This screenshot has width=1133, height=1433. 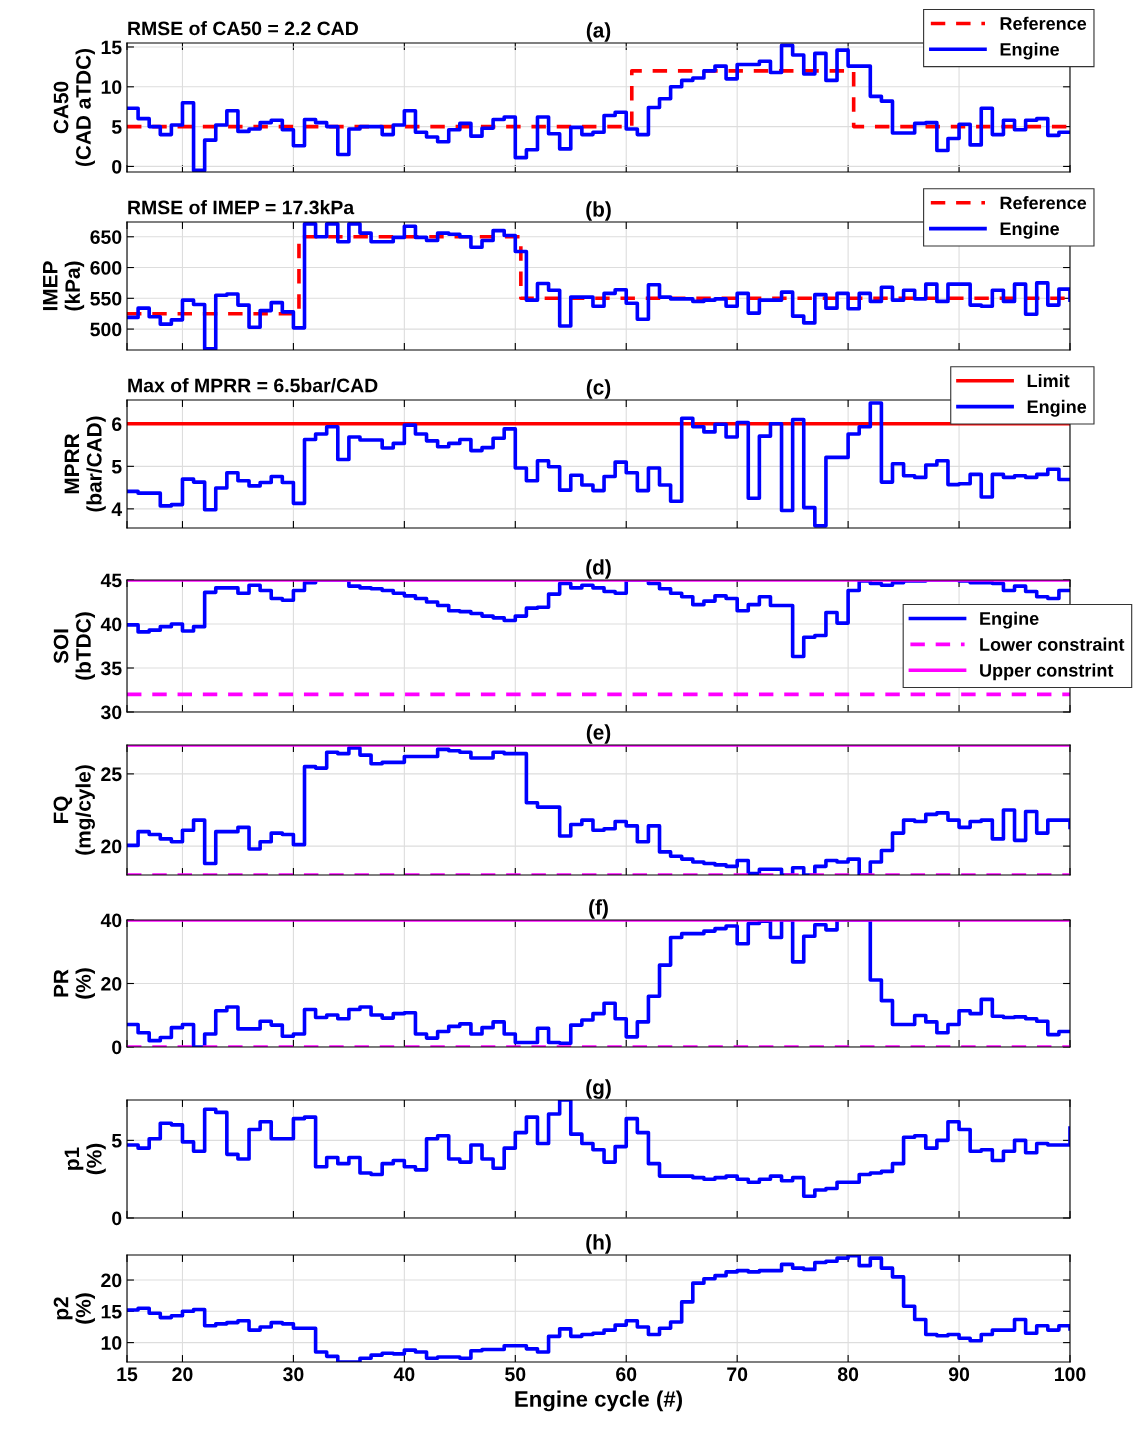 What do you see at coordinates (74, 810) in the screenshot?
I see `y-axis-title: FQ (mg/cyle)` at bounding box center [74, 810].